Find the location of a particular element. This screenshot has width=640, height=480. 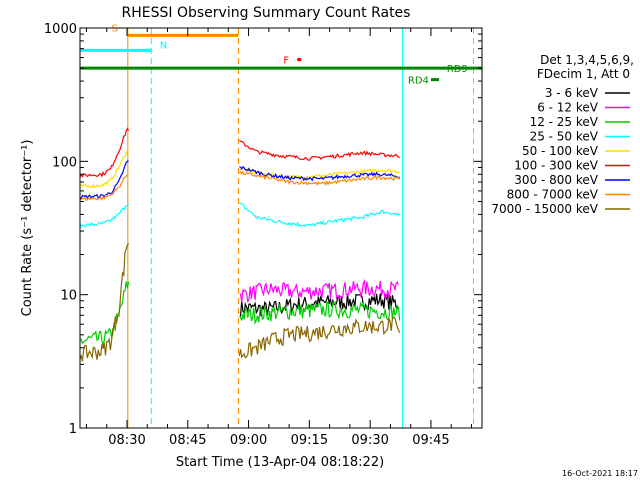

y-axis-label: Count Rate (s⁻¹ detector⁻¹) is located at coordinates (27, 228).